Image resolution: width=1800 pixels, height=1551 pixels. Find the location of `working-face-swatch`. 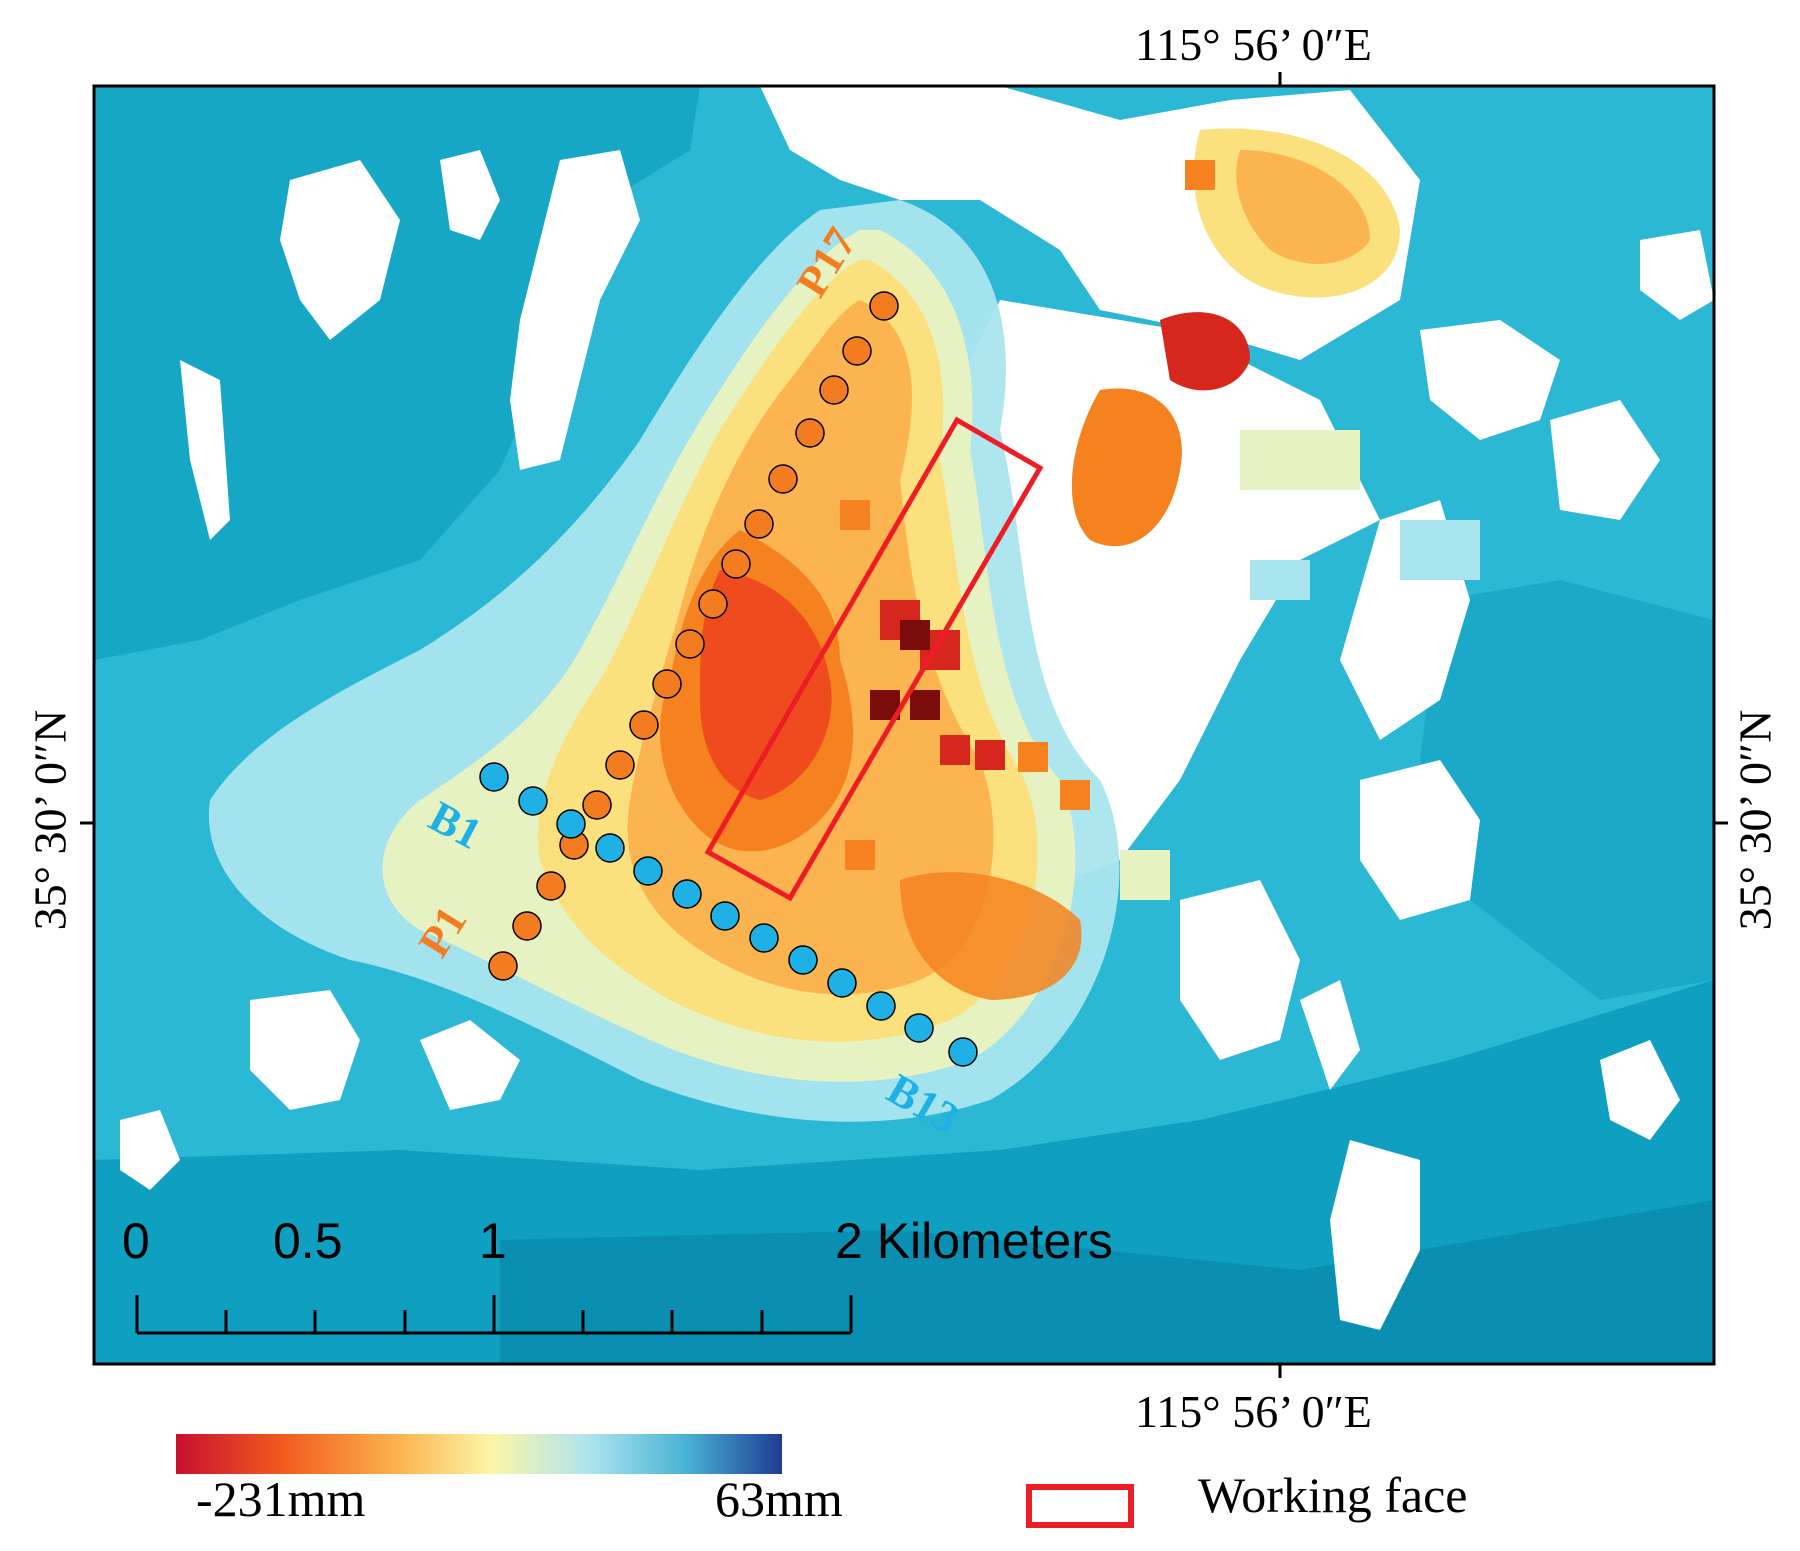

working-face-swatch is located at coordinates (1080, 1506).